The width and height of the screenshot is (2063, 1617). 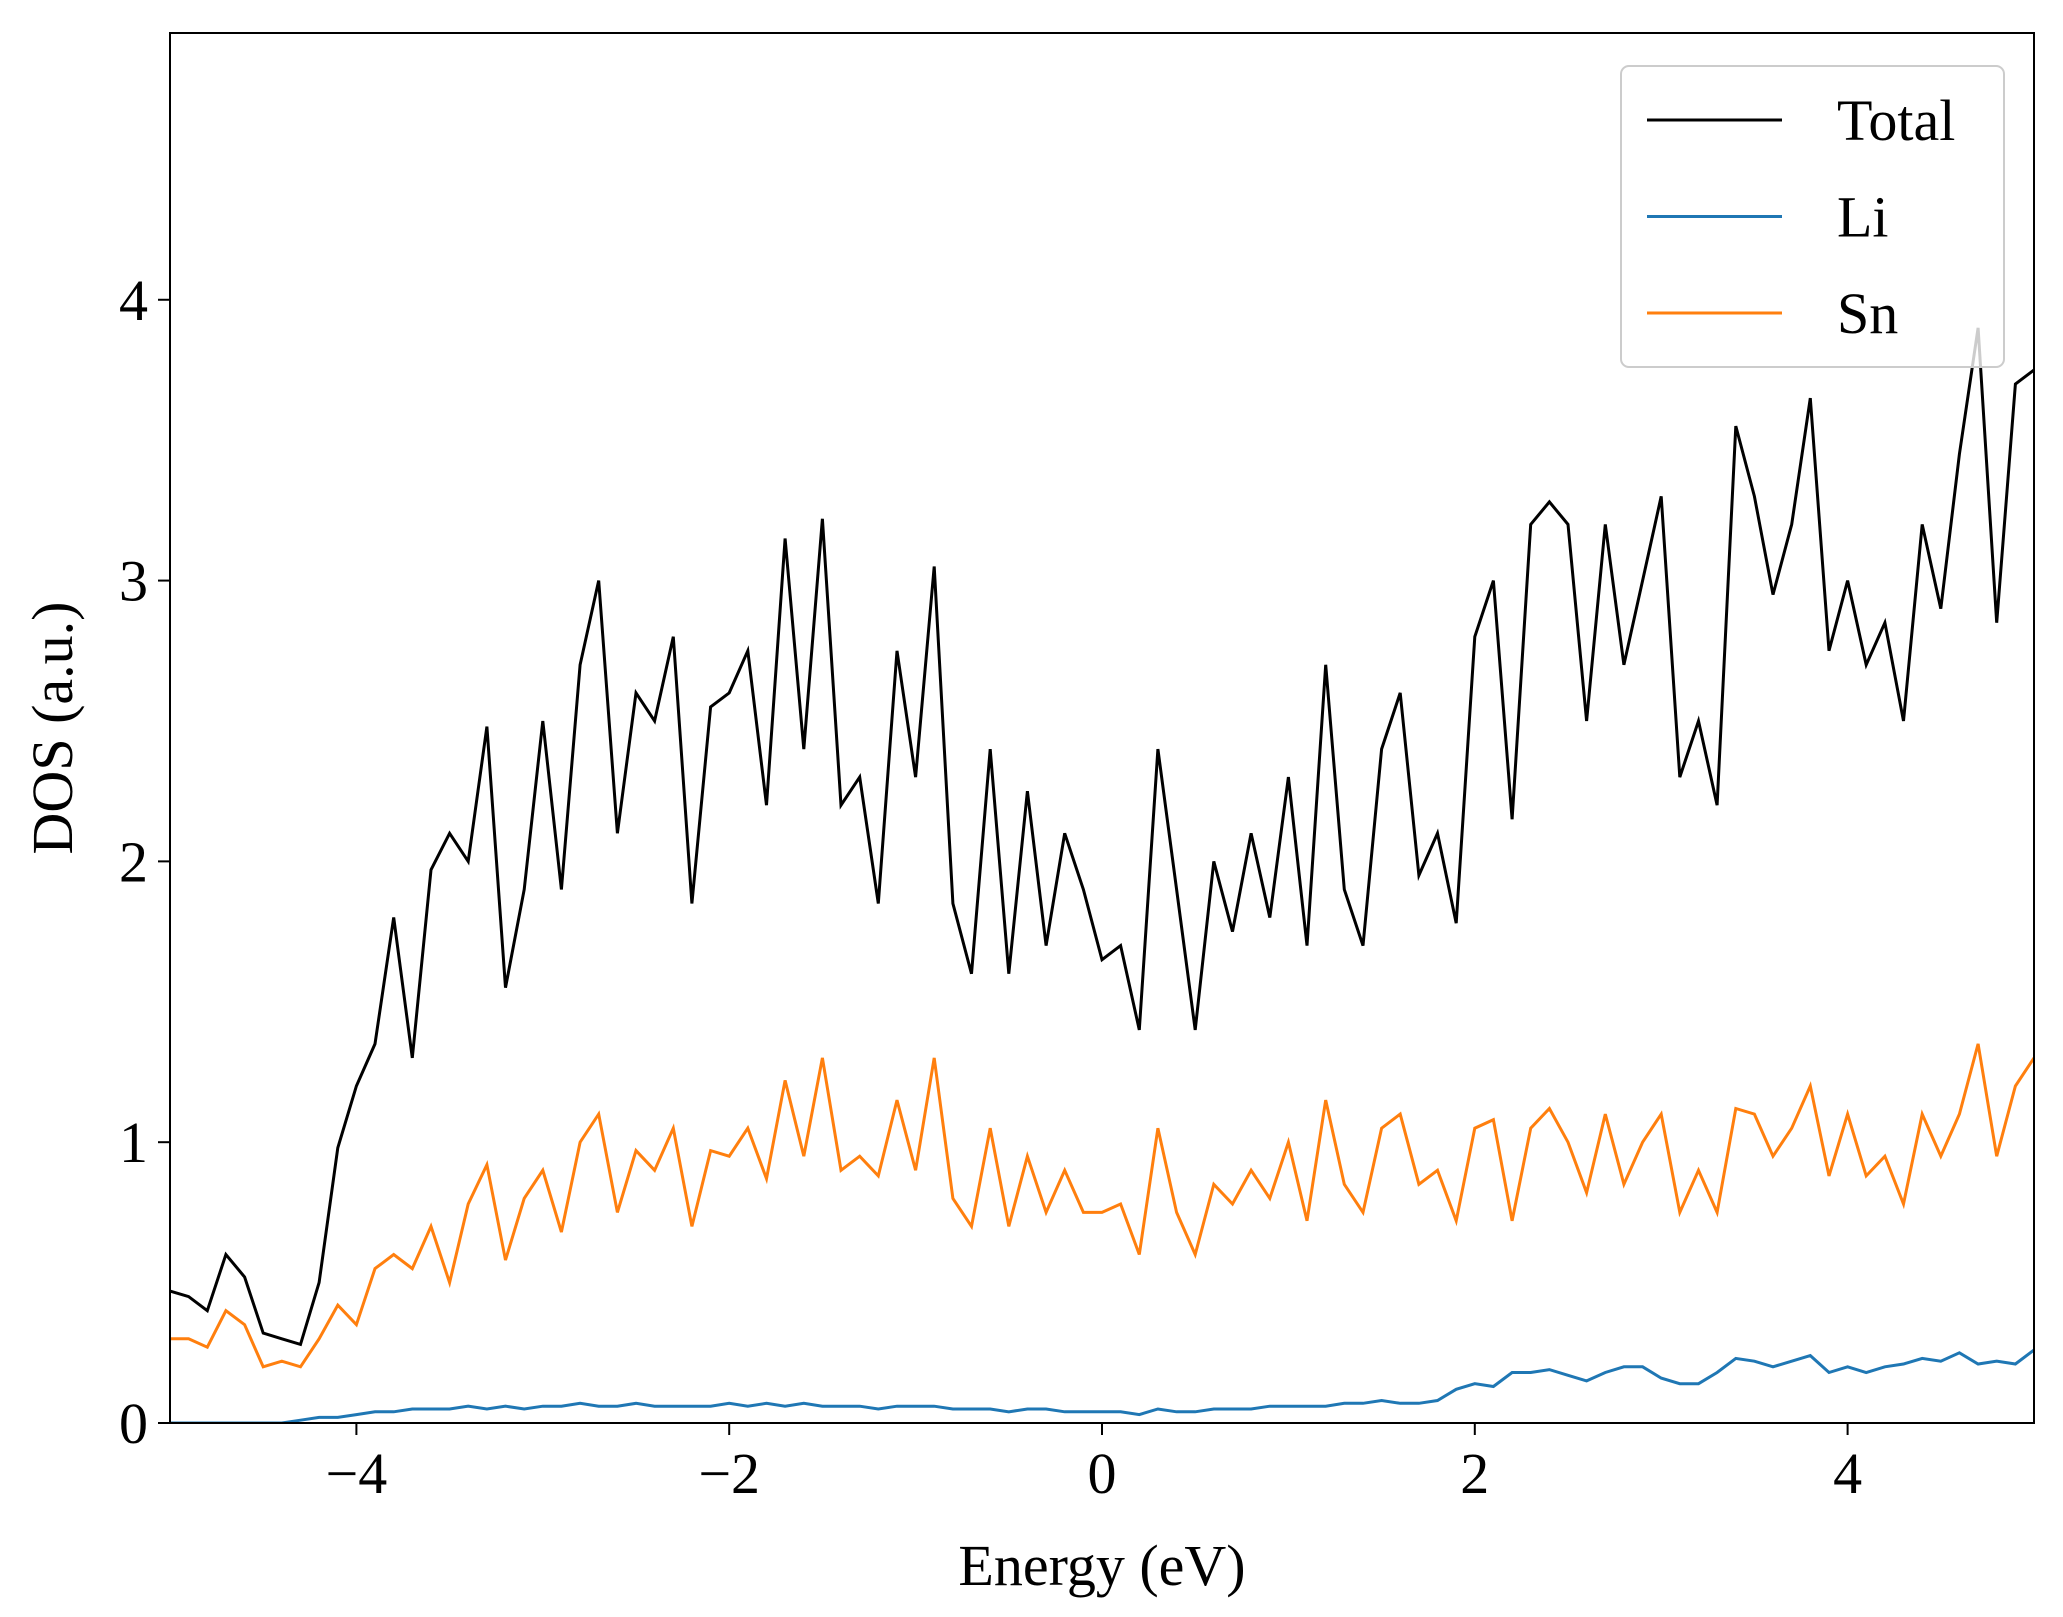 What do you see at coordinates (1102, 1473) in the screenshot?
I see `x-tick-label: 0` at bounding box center [1102, 1473].